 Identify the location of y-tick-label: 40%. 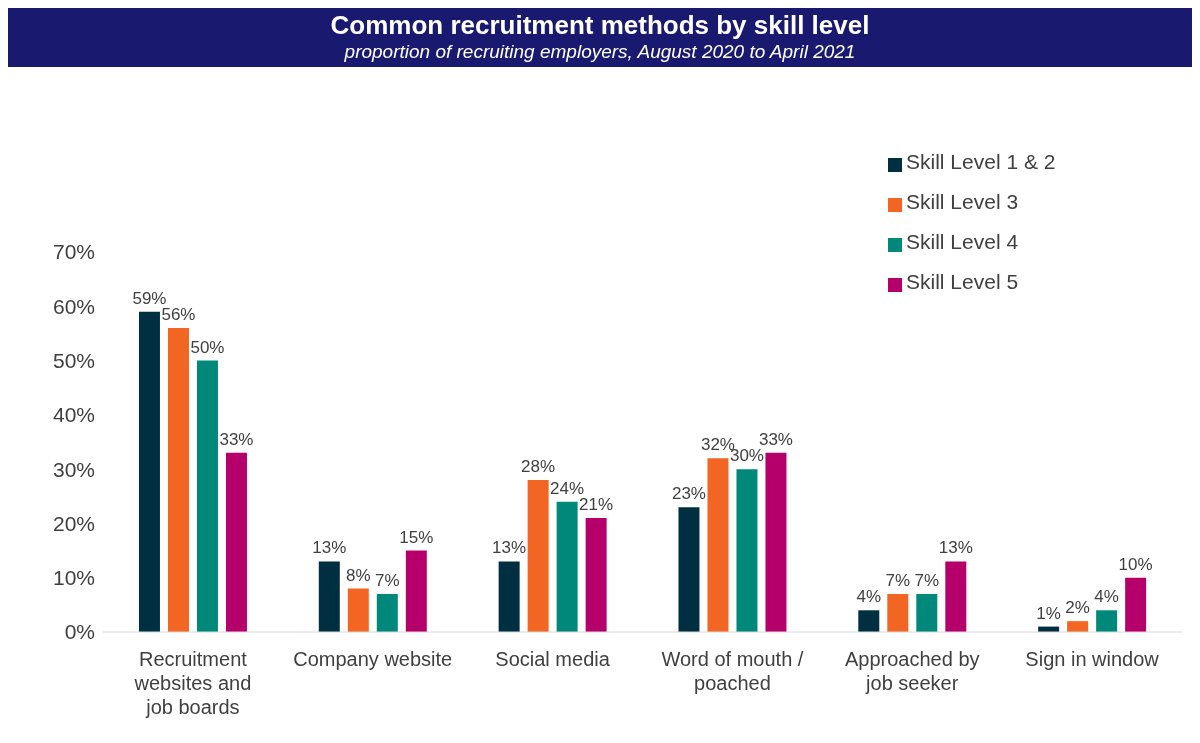
(73, 415).